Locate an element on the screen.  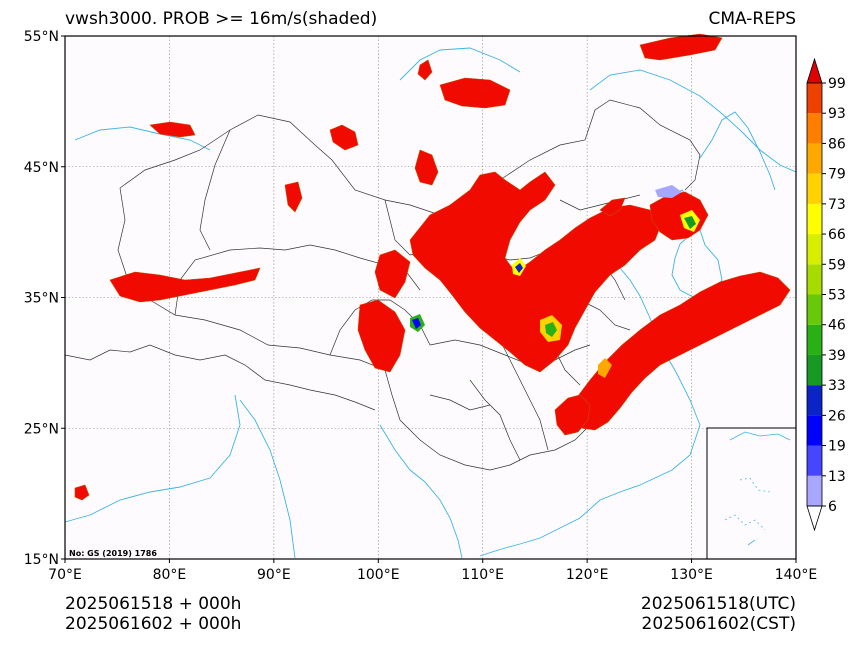
init-time-utc: 2025061518 + 000h is located at coordinates (153, 604).